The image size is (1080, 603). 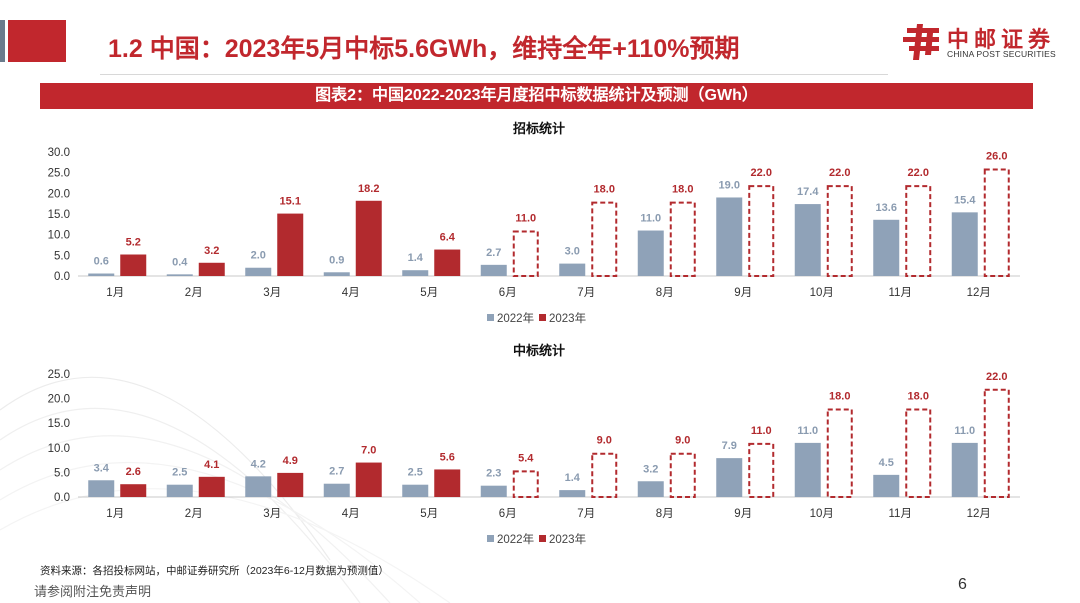 I want to click on chart2-data-label-2023: 22.0, so click(x=996, y=377).